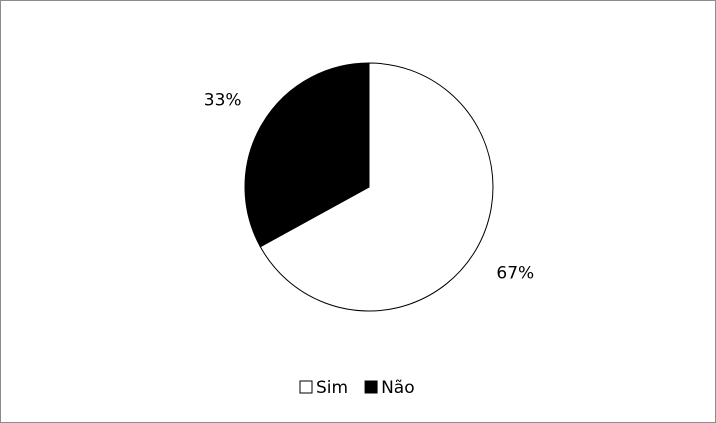  Describe the element at coordinates (515, 274) in the screenshot. I see `data-label: 67%` at that location.